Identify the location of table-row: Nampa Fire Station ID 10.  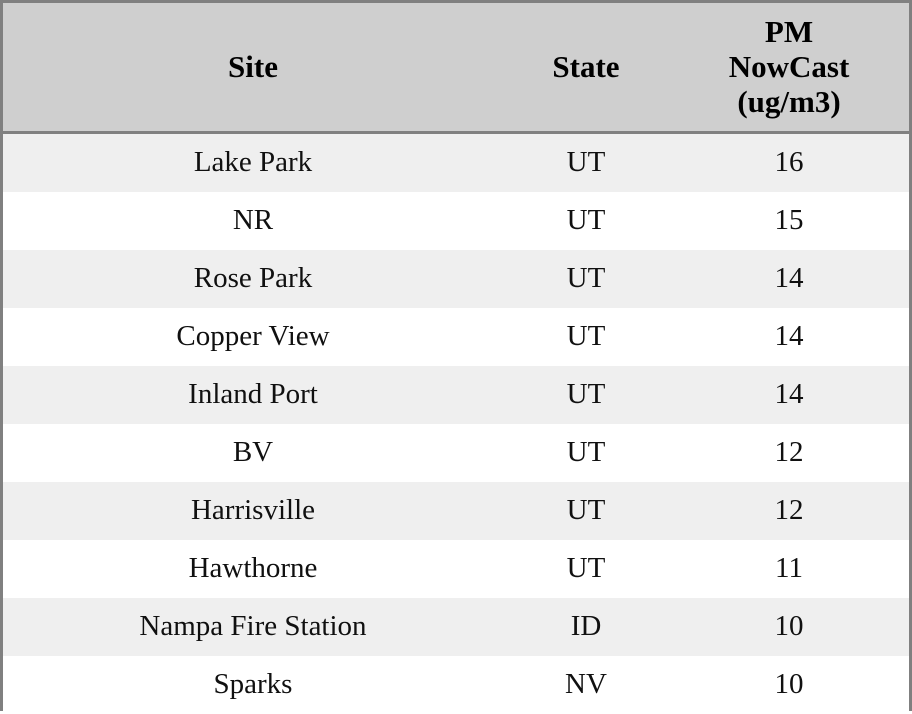
(456, 626).